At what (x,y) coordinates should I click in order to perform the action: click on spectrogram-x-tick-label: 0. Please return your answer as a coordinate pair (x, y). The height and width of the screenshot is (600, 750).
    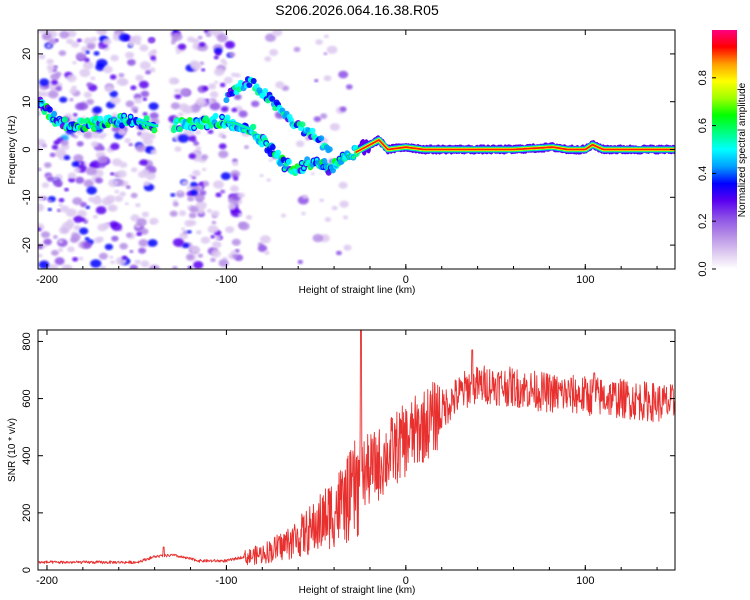
    Looking at the image, I should click on (406, 280).